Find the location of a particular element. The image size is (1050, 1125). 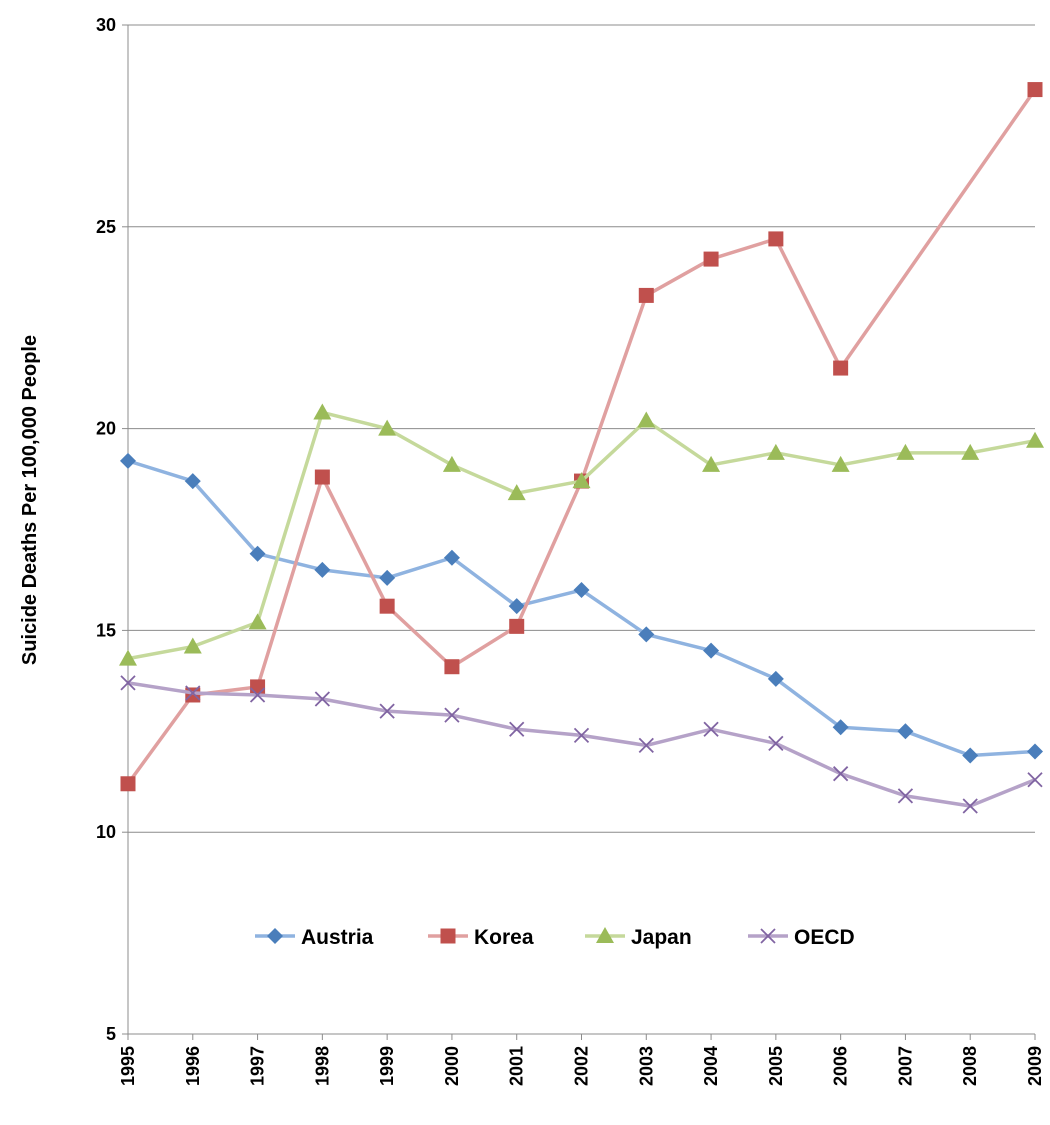

x-tick-label: 2009 is located at coordinates (1035, 1066).